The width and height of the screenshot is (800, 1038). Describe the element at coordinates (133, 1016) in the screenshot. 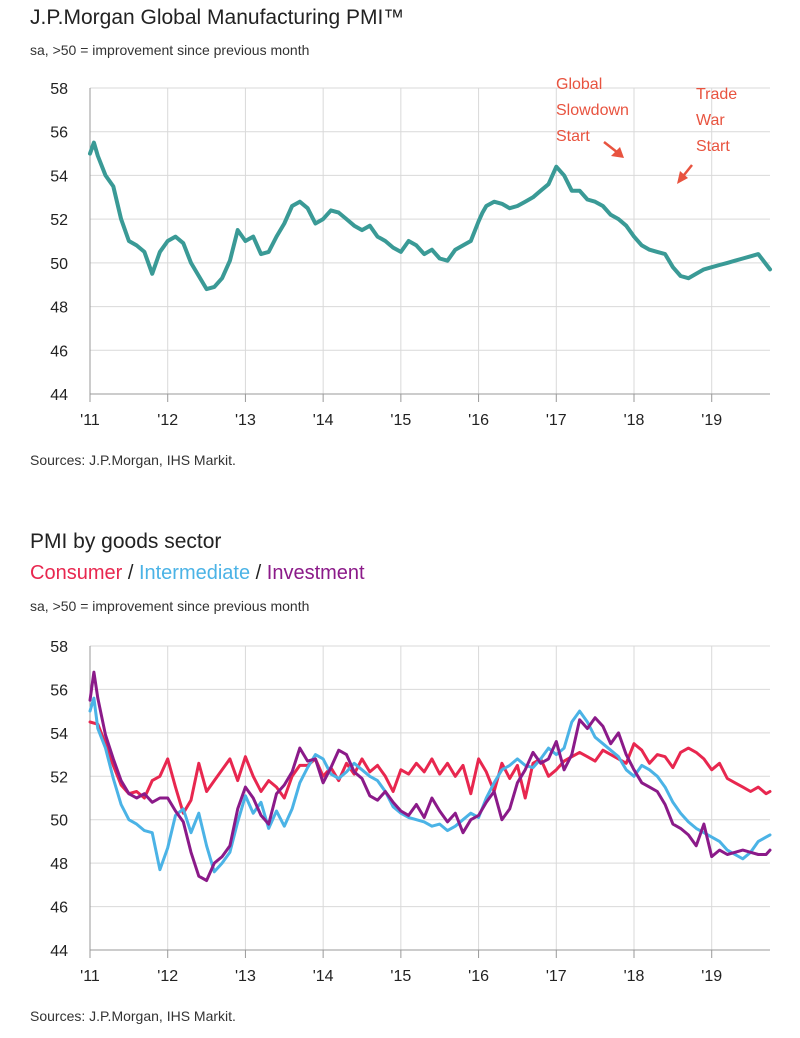

I see `chart2-source: Sources: J.P.Morgan, IHS Markit.` at that location.